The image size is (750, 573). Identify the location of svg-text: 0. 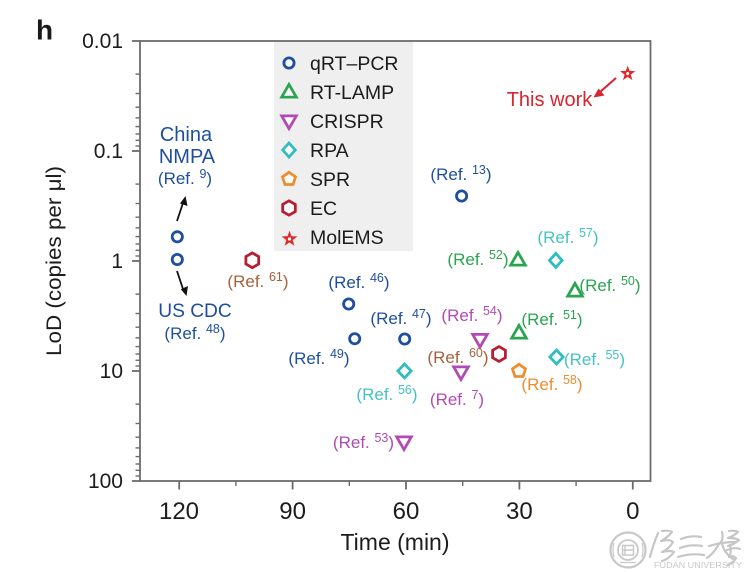
(632, 511).